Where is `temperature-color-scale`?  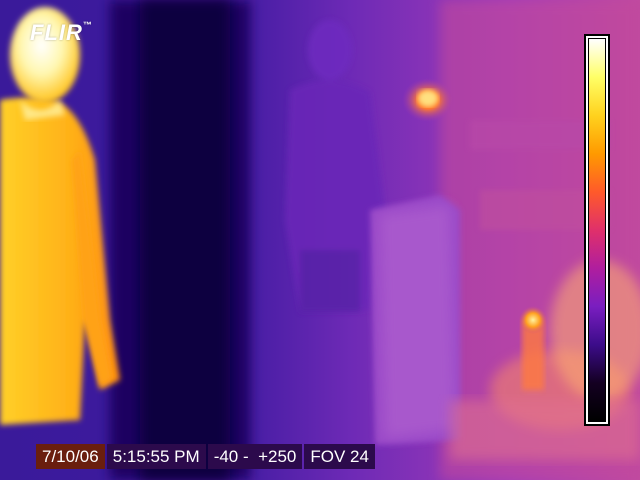 temperature-color-scale is located at coordinates (597, 230).